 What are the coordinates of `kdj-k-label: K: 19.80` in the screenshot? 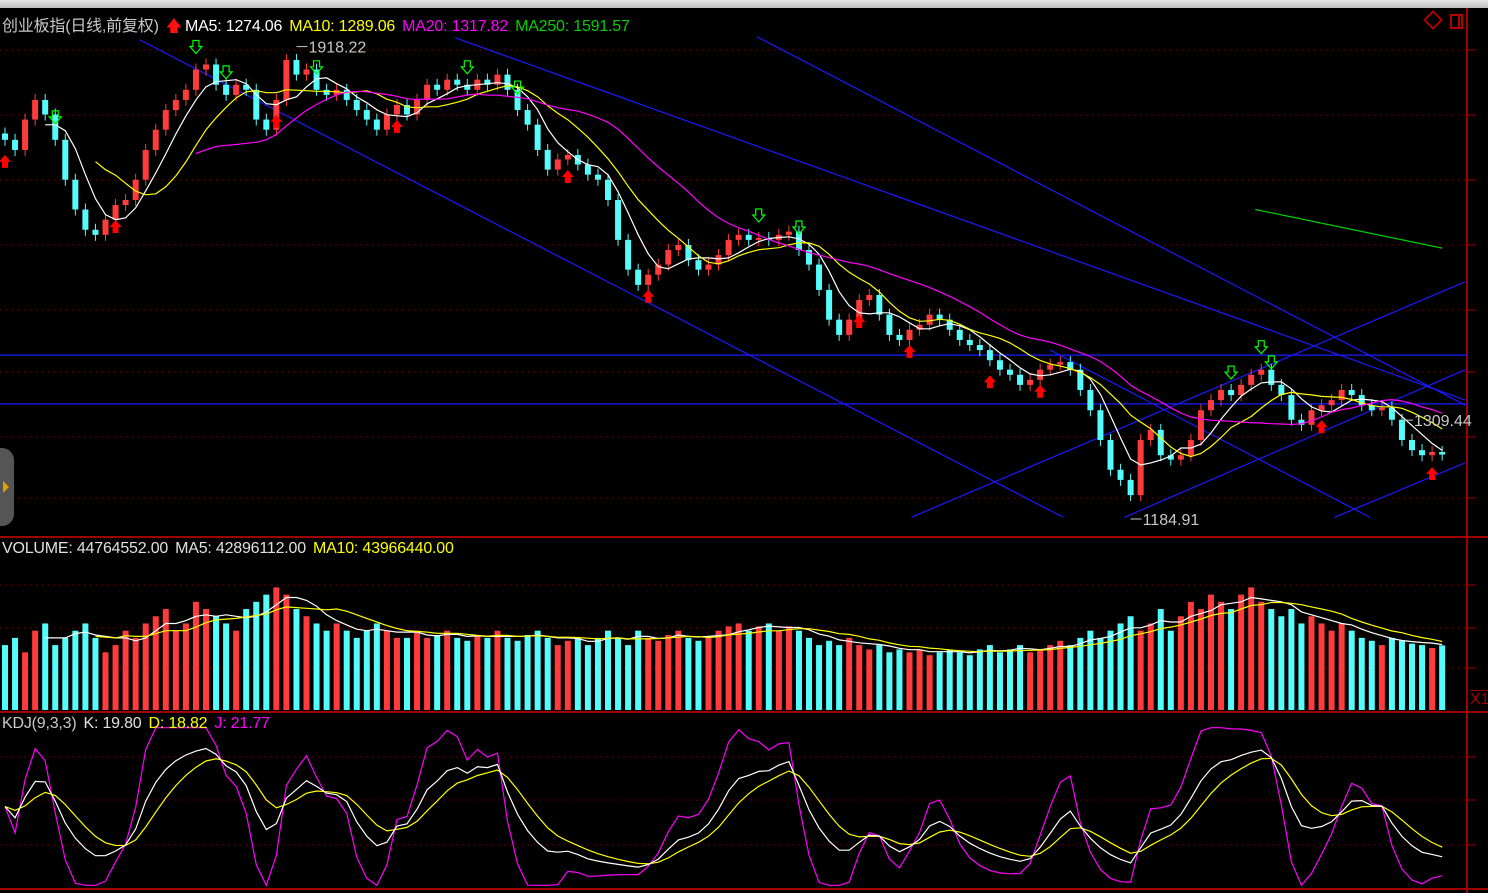 It's located at (112, 723).